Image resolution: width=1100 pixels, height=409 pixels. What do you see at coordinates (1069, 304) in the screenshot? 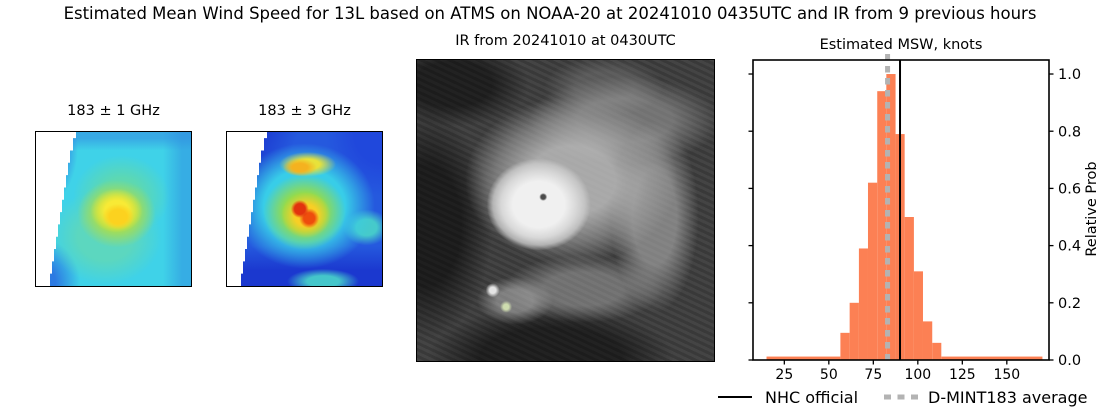
I see `y-axis-tick-label: 0.2` at bounding box center [1069, 304].